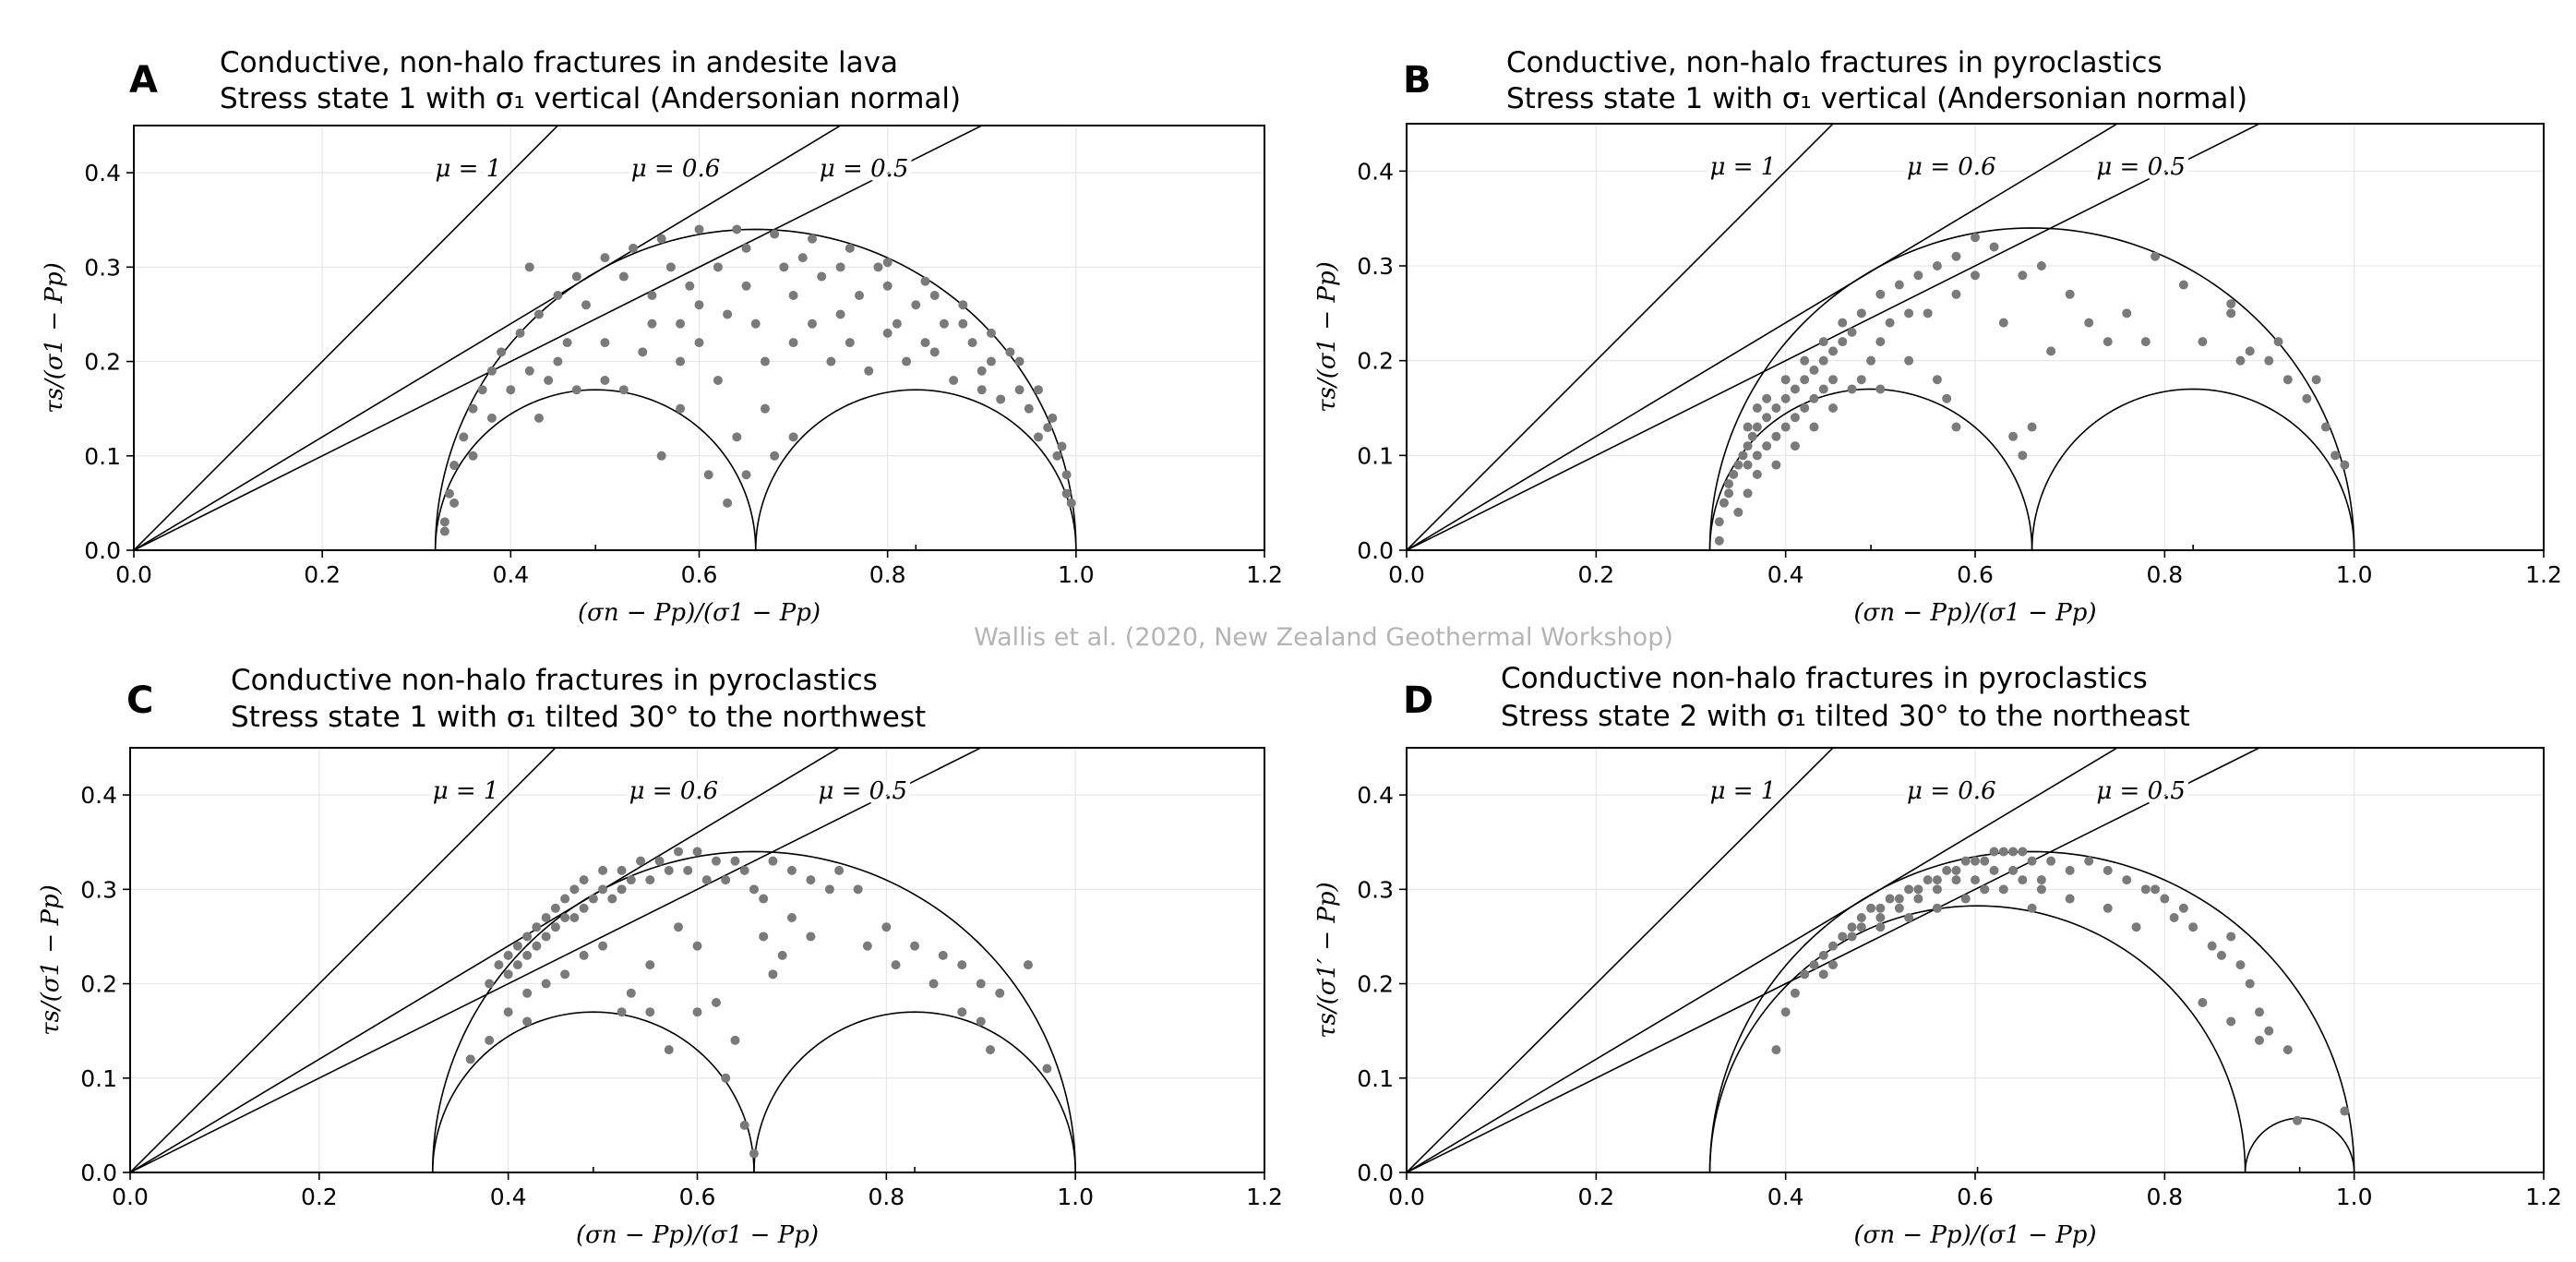 The height and width of the screenshot is (1262, 2576). Describe the element at coordinates (1418, 80) in the screenshot. I see `panel-letter: B` at that location.